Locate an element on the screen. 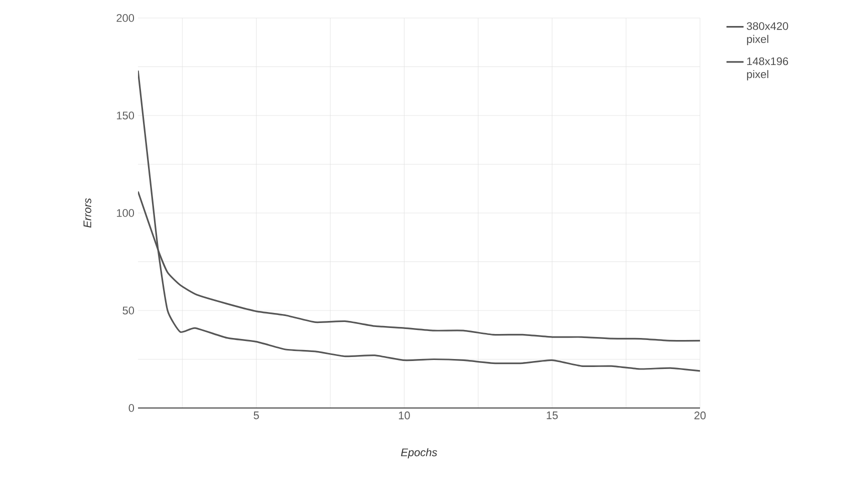 Image resolution: width=853 pixels, height=498 pixels. x-tick-label: 20 is located at coordinates (700, 416).